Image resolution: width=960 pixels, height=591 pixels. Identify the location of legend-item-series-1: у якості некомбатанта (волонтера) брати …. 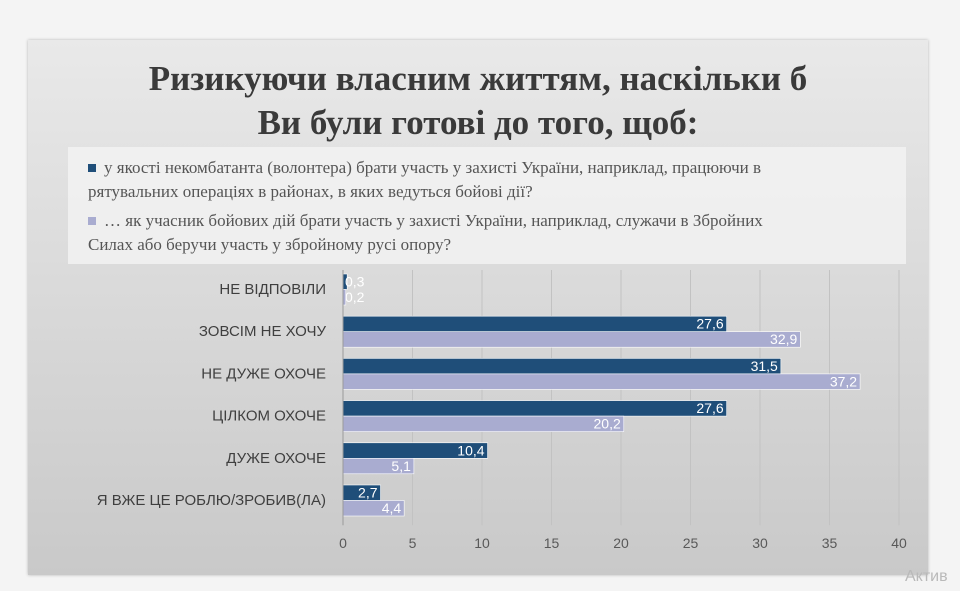
(493, 180).